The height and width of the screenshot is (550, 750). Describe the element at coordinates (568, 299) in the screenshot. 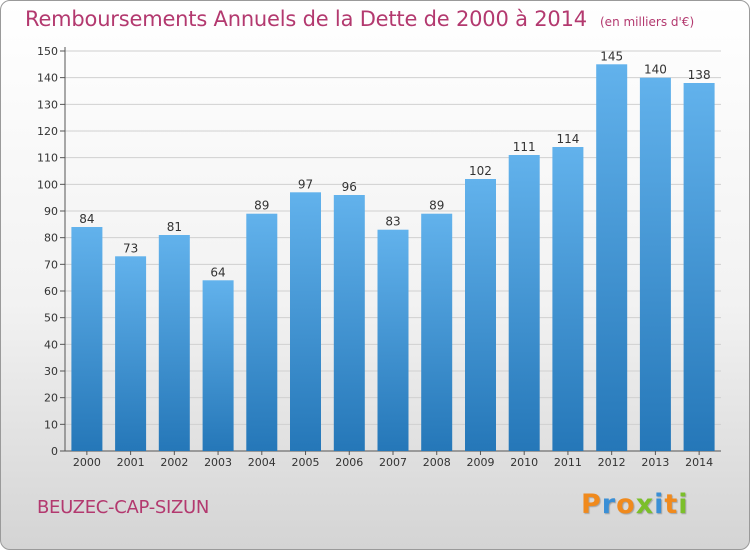

I see `bar-2011` at that location.